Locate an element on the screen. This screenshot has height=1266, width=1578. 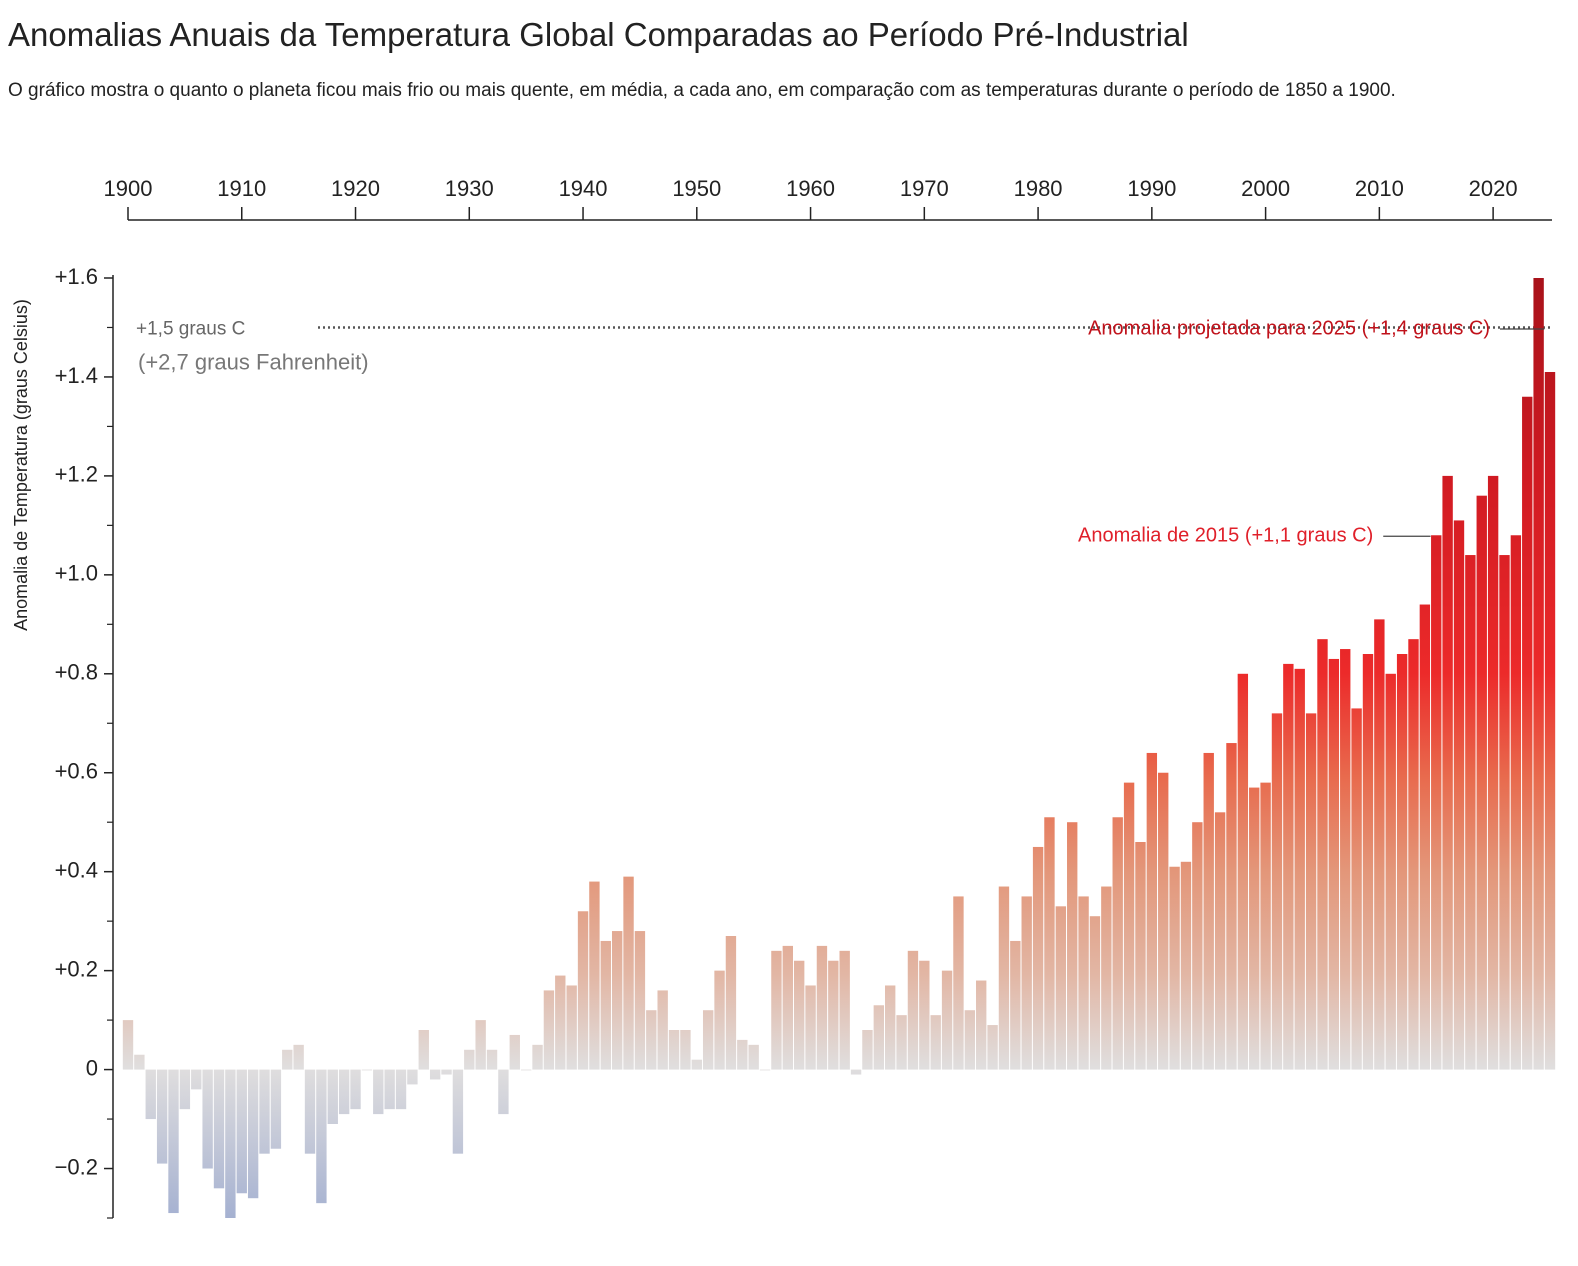
y-tick-label: +1.0 is located at coordinates (76, 573).